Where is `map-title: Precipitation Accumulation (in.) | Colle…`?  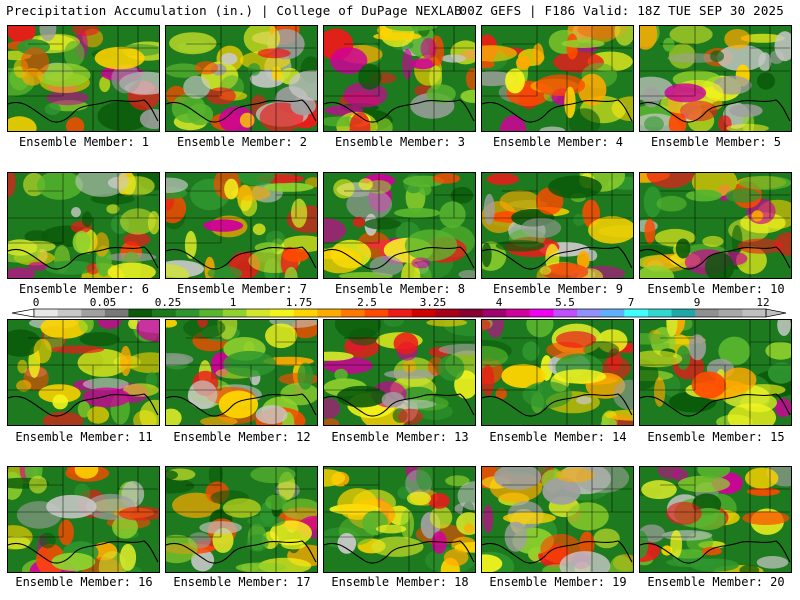
map-title: Precipitation Accumulation (in.) | Colle… is located at coordinates (234, 10).